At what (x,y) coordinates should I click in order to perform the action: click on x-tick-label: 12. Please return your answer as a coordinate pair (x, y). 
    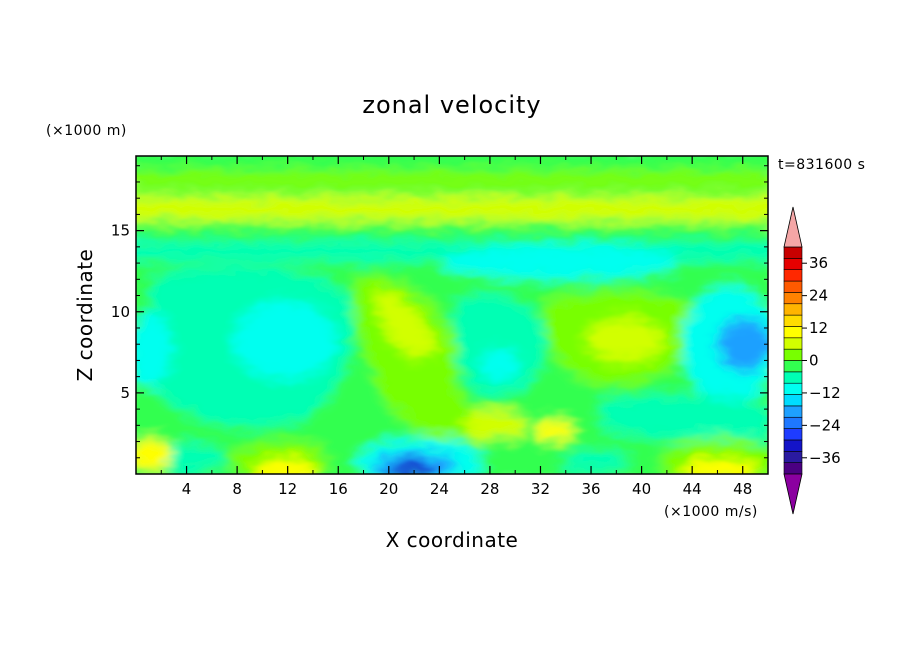
    Looking at the image, I should click on (287, 489).